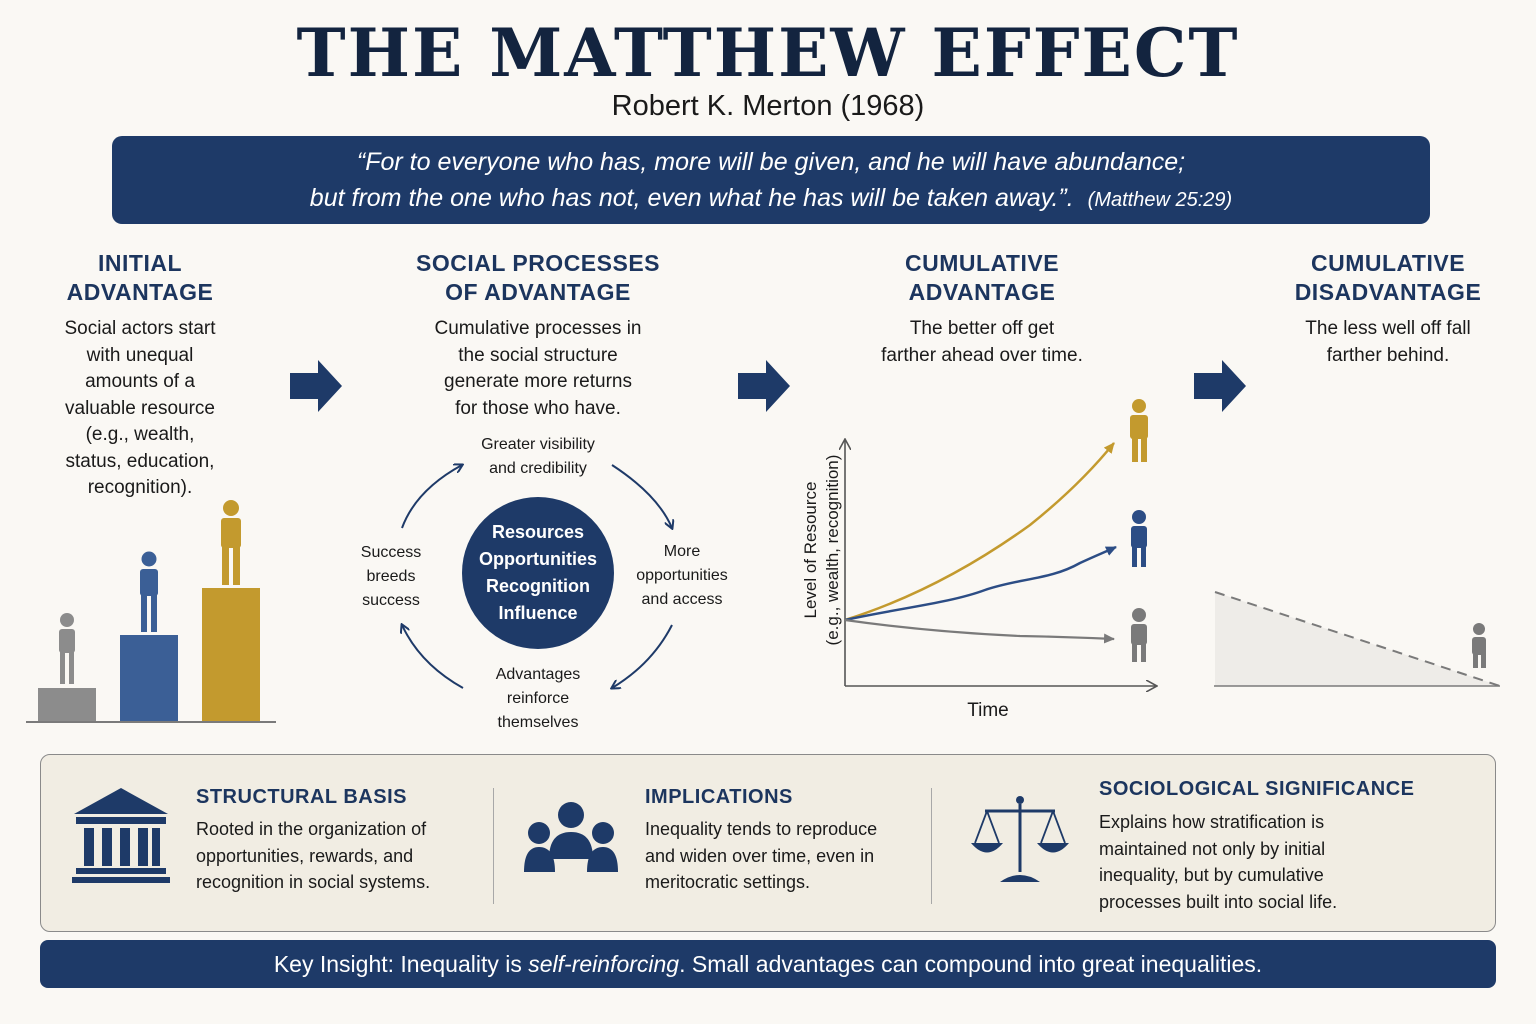 The image size is (1536, 1024). What do you see at coordinates (538, 722) in the screenshot?
I see `label-line: themselves` at bounding box center [538, 722].